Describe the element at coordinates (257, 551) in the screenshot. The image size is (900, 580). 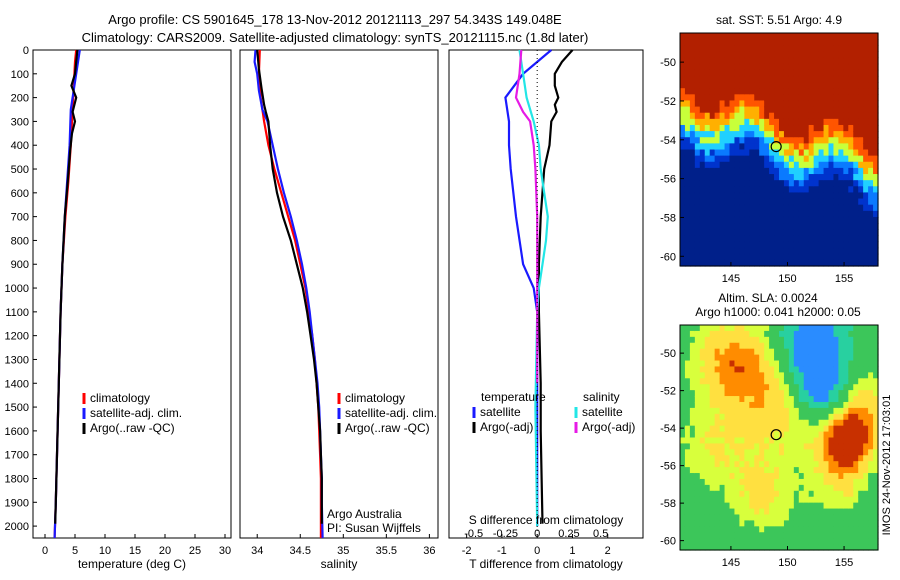
I see `x-tick-label: 34` at that location.